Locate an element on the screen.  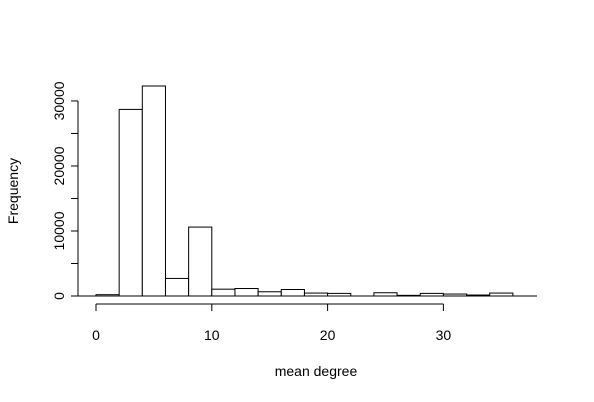
y-axis-label: Frequency is located at coordinates (13, 191).